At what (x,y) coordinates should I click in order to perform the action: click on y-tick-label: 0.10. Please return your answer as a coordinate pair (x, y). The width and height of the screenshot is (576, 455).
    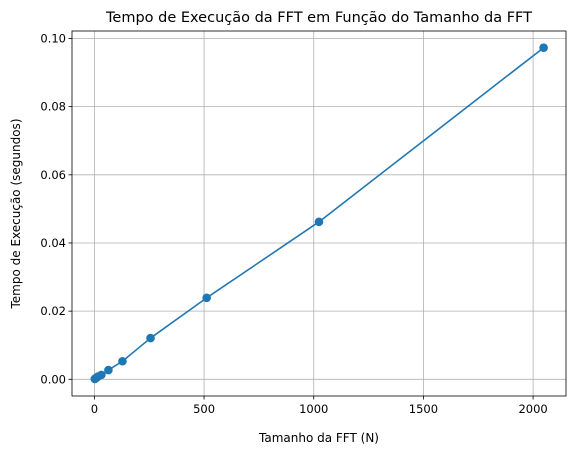
    Looking at the image, I should click on (53, 38).